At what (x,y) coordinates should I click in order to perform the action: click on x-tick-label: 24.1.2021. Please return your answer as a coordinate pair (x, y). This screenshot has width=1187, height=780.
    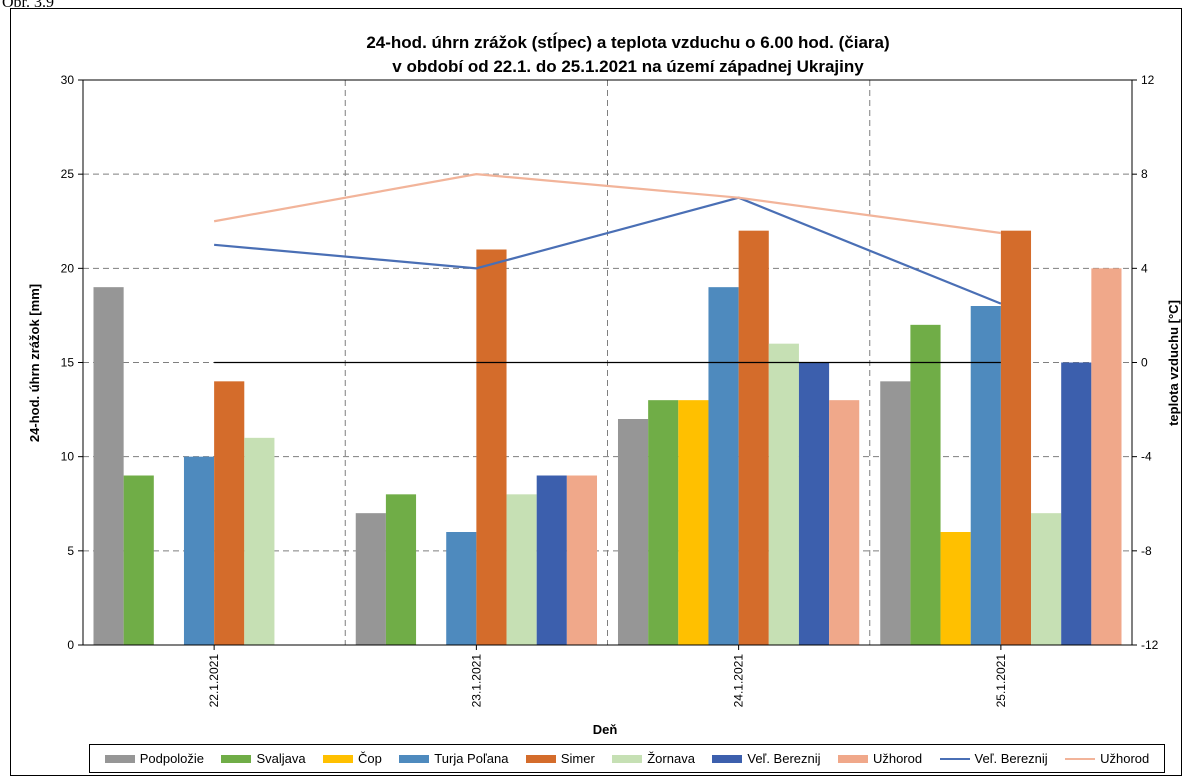
    Looking at the image, I should click on (739, 681).